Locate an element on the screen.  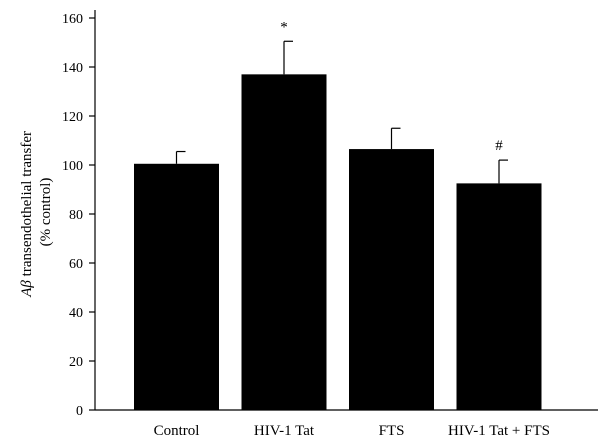
y-tick-label: 160 is located at coordinates (72, 19).